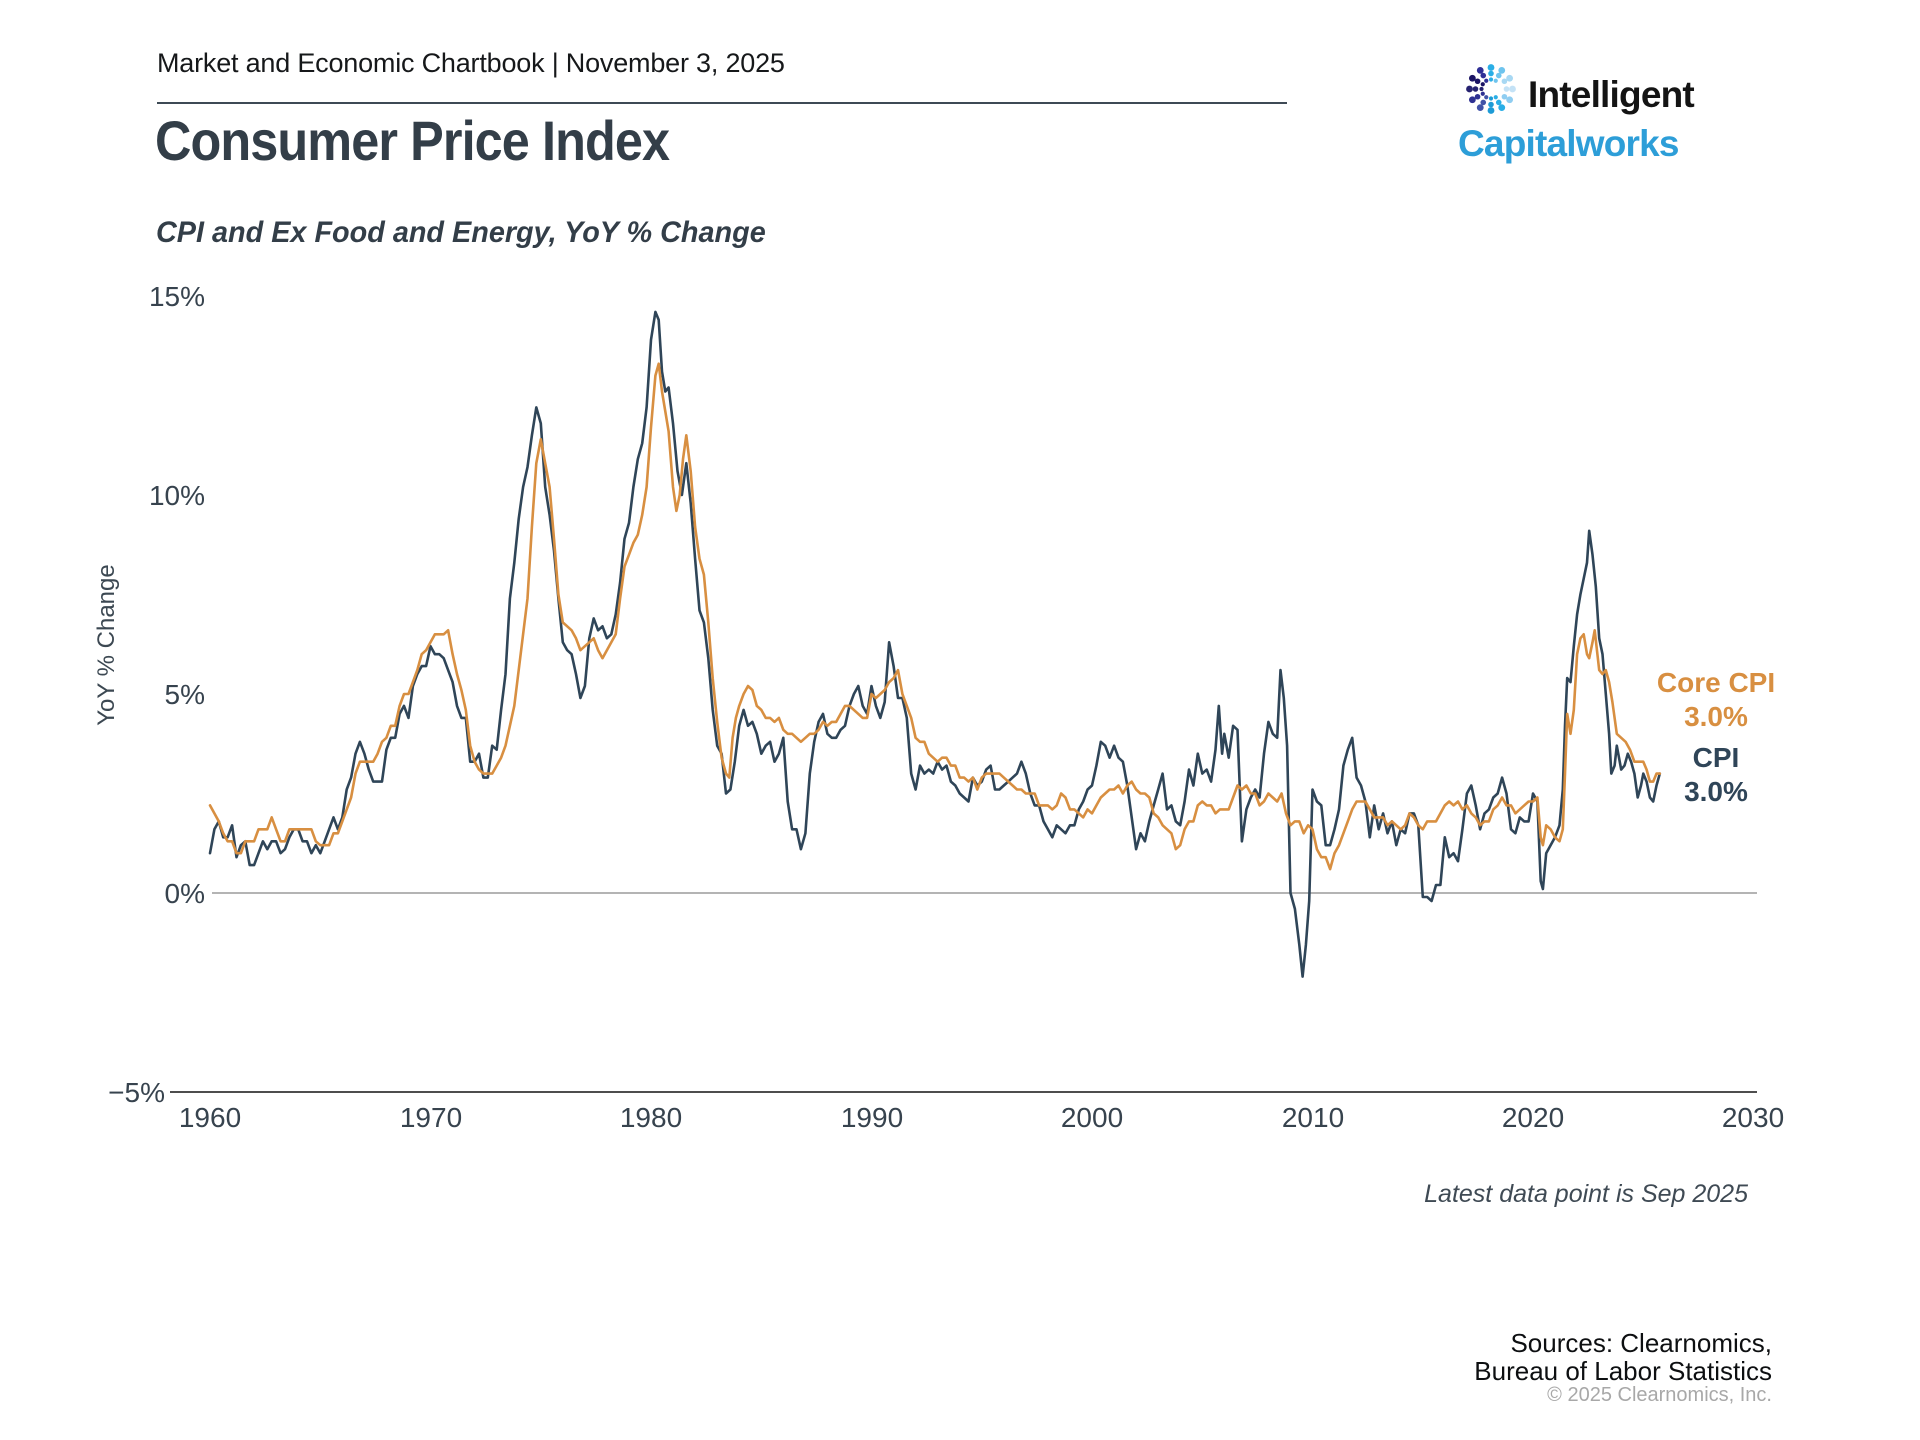  What do you see at coordinates (1623, 1371) in the screenshot?
I see `sources-line-2: Bureau of Labor Statistics` at bounding box center [1623, 1371].